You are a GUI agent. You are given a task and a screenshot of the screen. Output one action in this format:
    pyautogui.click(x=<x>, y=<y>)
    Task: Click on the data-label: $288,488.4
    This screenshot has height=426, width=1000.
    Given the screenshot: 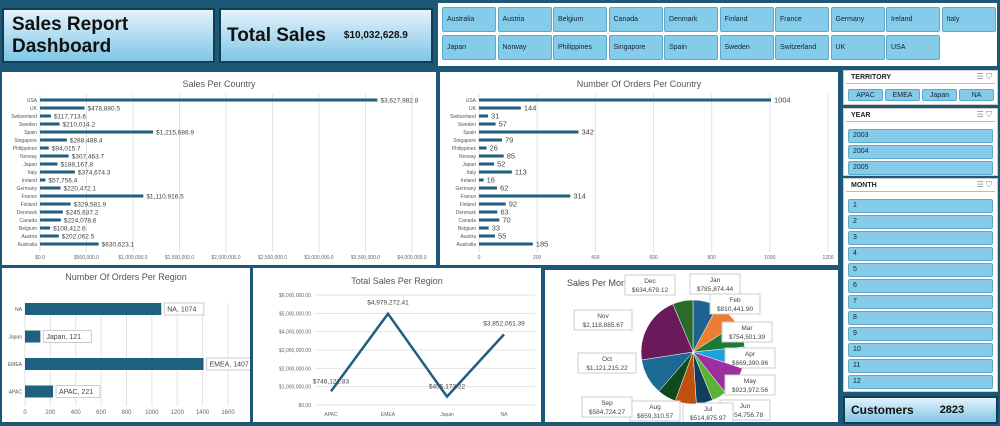 What is the action you would take?
    pyautogui.click(x=86, y=141)
    